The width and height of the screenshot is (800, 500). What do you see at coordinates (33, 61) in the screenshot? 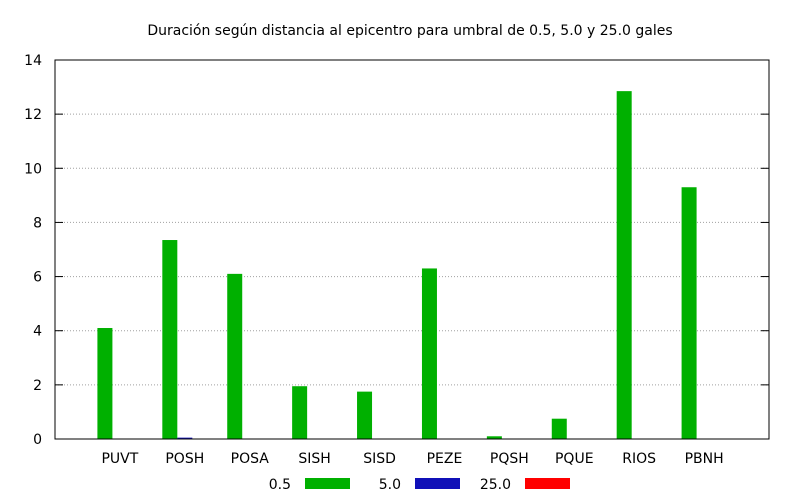
I see `y-tick-label: 14` at bounding box center [33, 61].